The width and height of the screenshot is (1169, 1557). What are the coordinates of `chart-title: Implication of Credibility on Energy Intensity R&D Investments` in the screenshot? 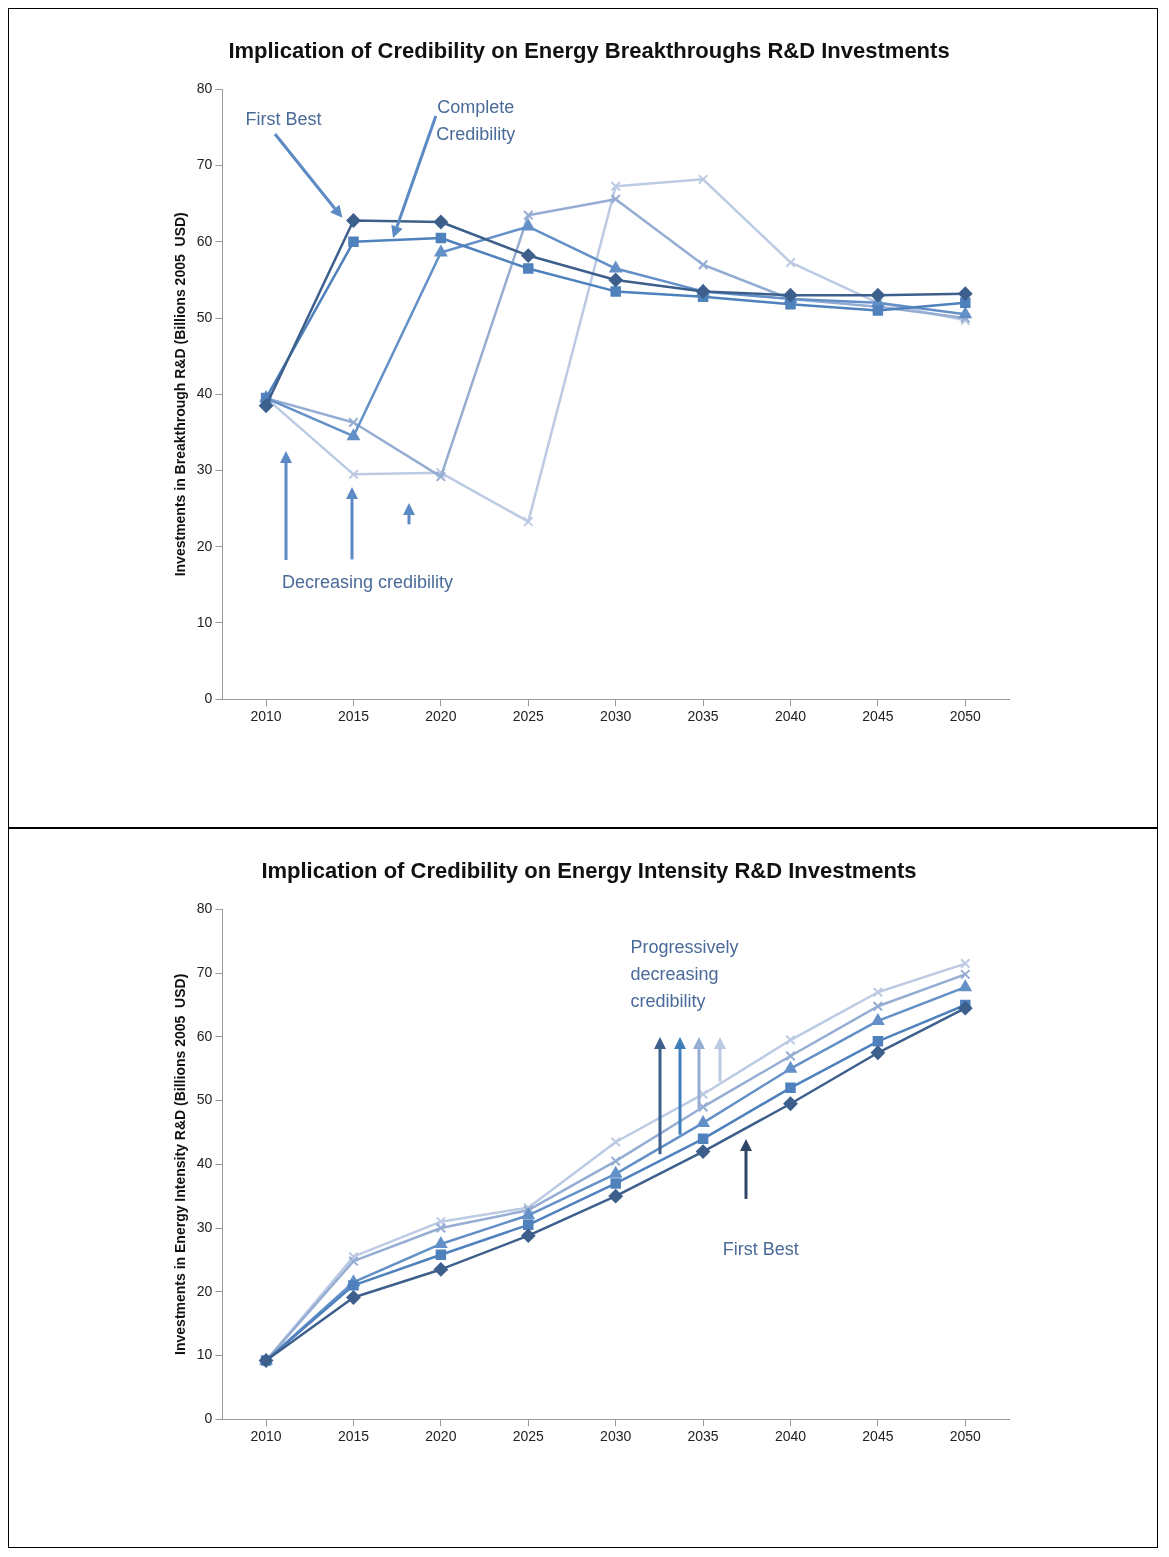 It's located at (589, 871).